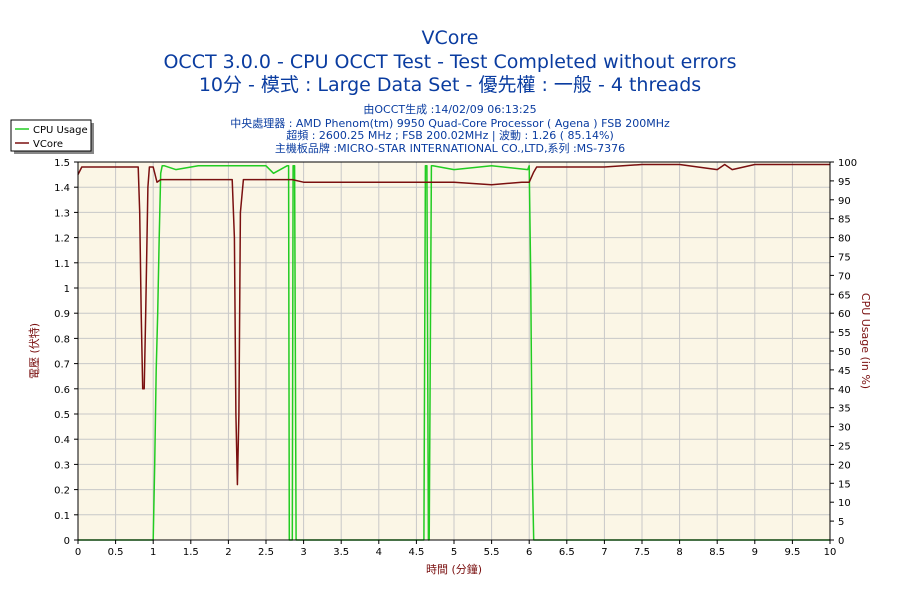 Image resolution: width=900 pixels, height=600 pixels. What do you see at coordinates (844, 390) in the screenshot?
I see `y-right-tick-label: 40` at bounding box center [844, 390].